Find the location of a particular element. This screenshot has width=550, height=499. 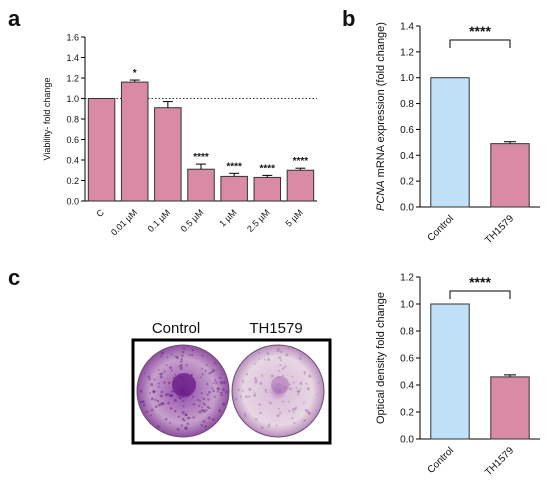

y-tick-label: 0.8 is located at coordinates (407, 104).